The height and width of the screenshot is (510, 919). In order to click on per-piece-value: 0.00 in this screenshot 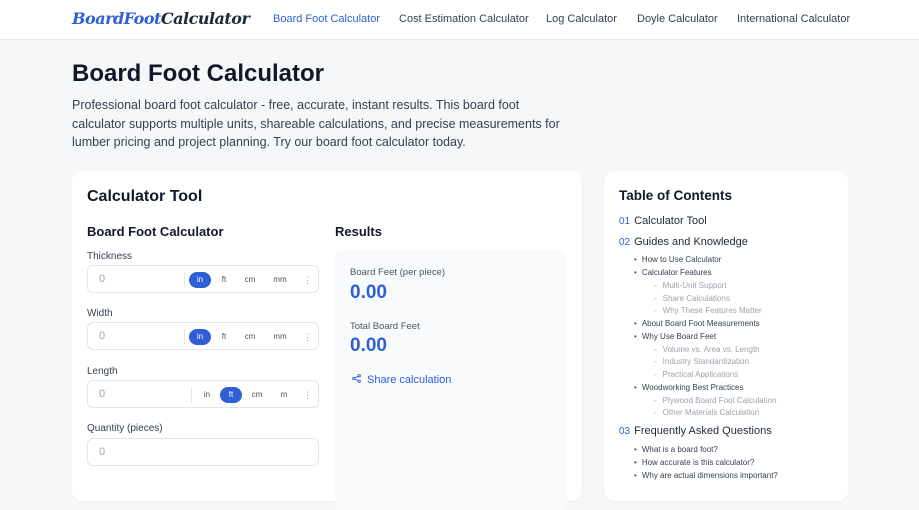, I will do `click(368, 292)`.